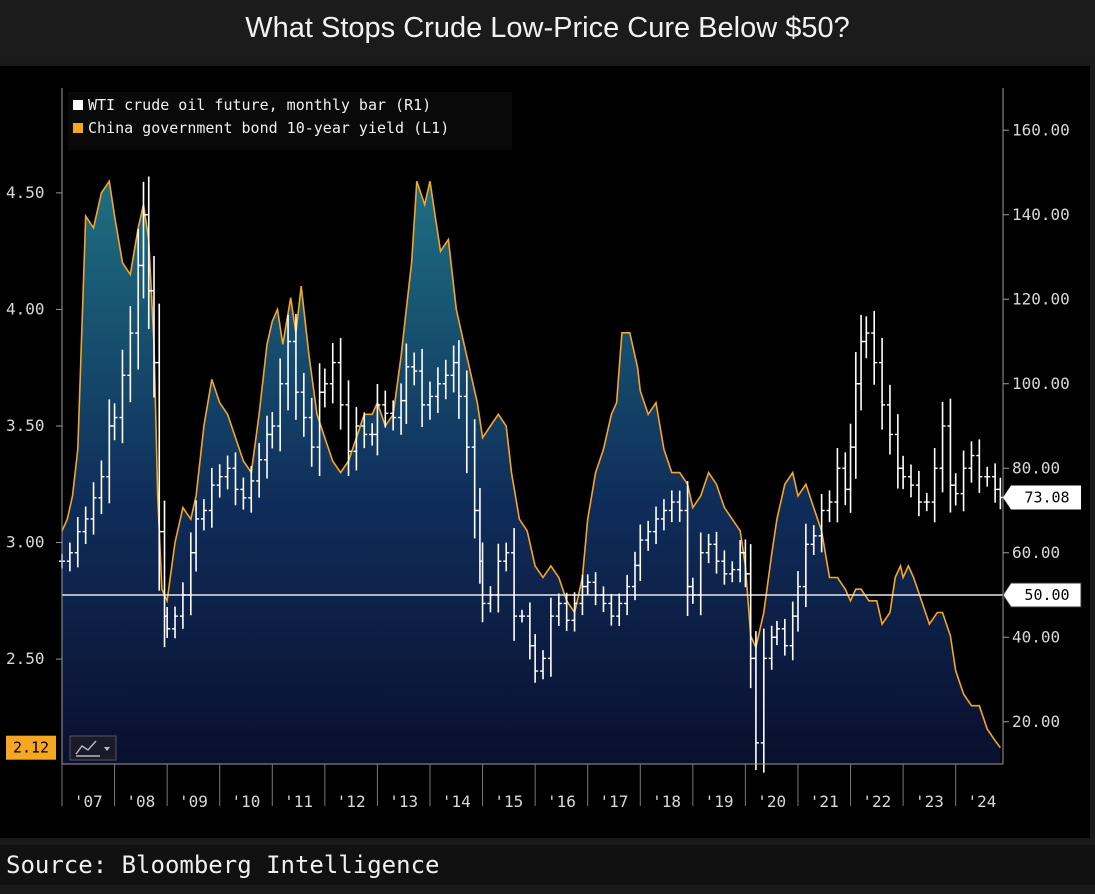 The width and height of the screenshot is (1095, 894). I want to click on left-tick-label: 4.50, so click(25, 192).